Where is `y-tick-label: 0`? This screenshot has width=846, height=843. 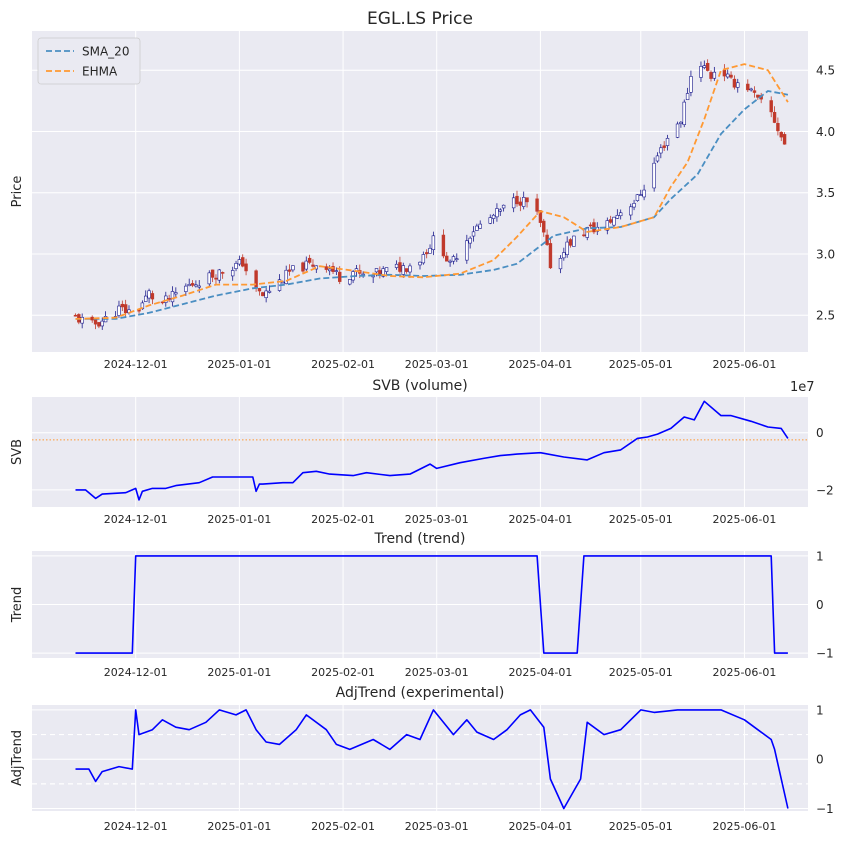
y-tick-label: 0 is located at coordinates (820, 760).